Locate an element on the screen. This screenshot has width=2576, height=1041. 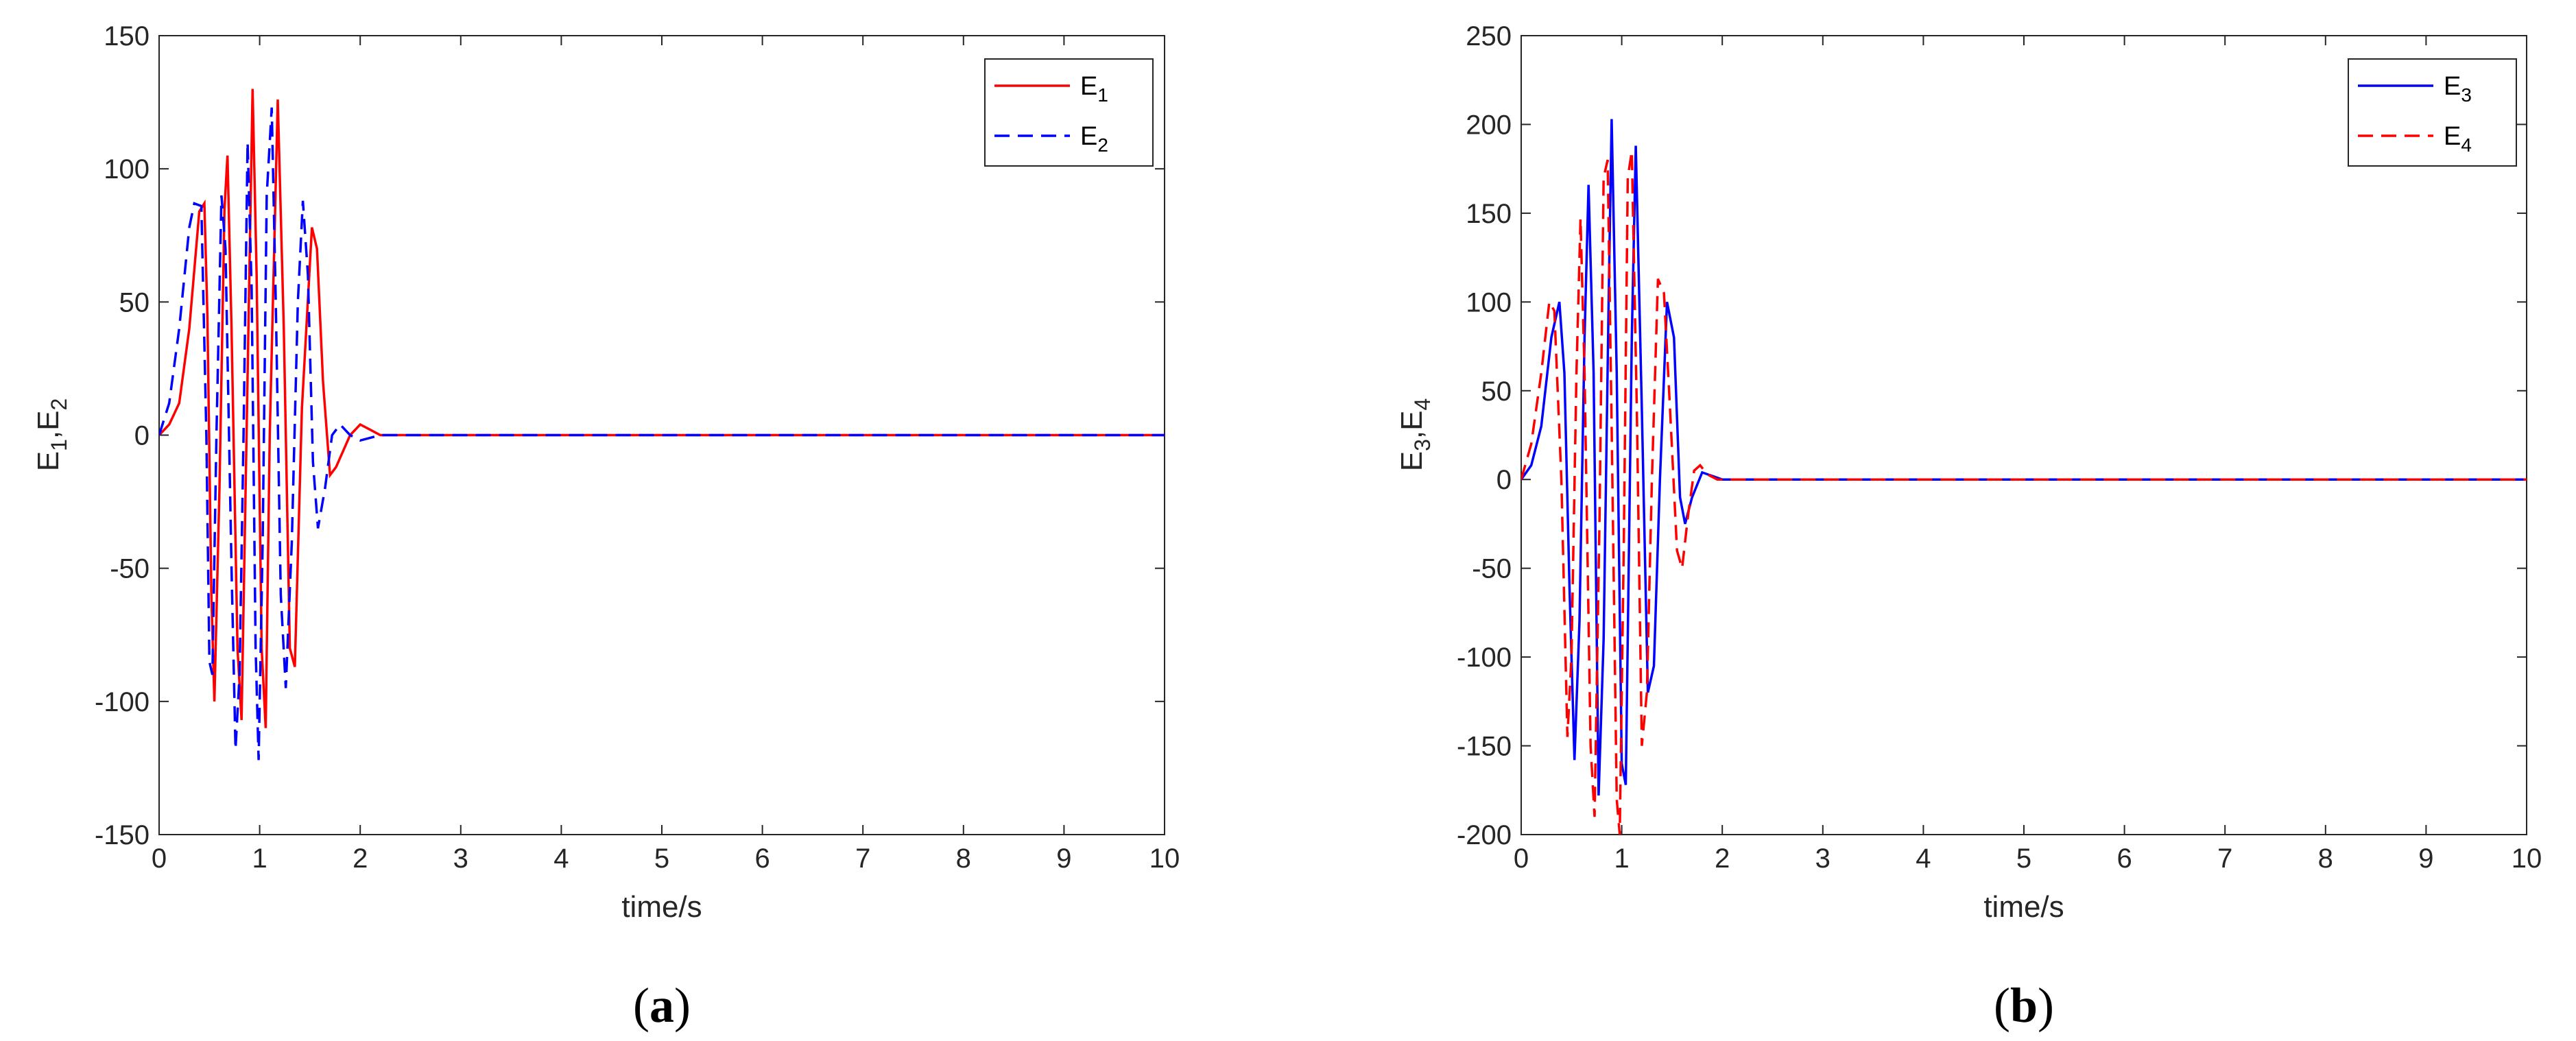
legend-label-e4: E4 is located at coordinates (2458, 139).